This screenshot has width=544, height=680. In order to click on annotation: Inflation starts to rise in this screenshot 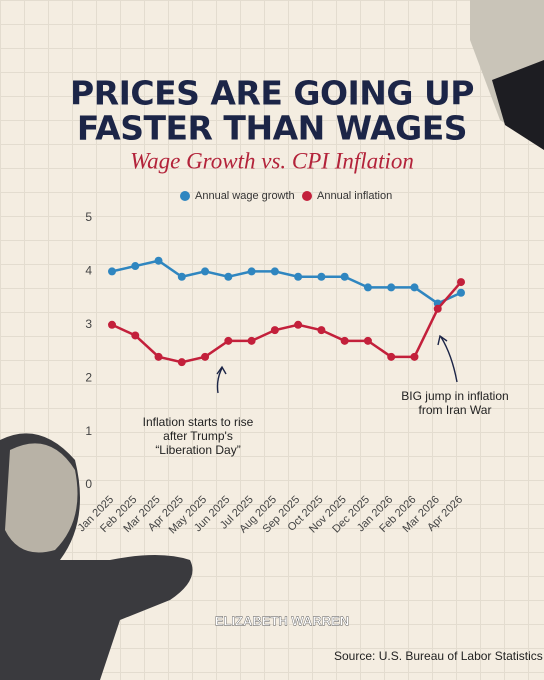, I will do `click(198, 422)`.